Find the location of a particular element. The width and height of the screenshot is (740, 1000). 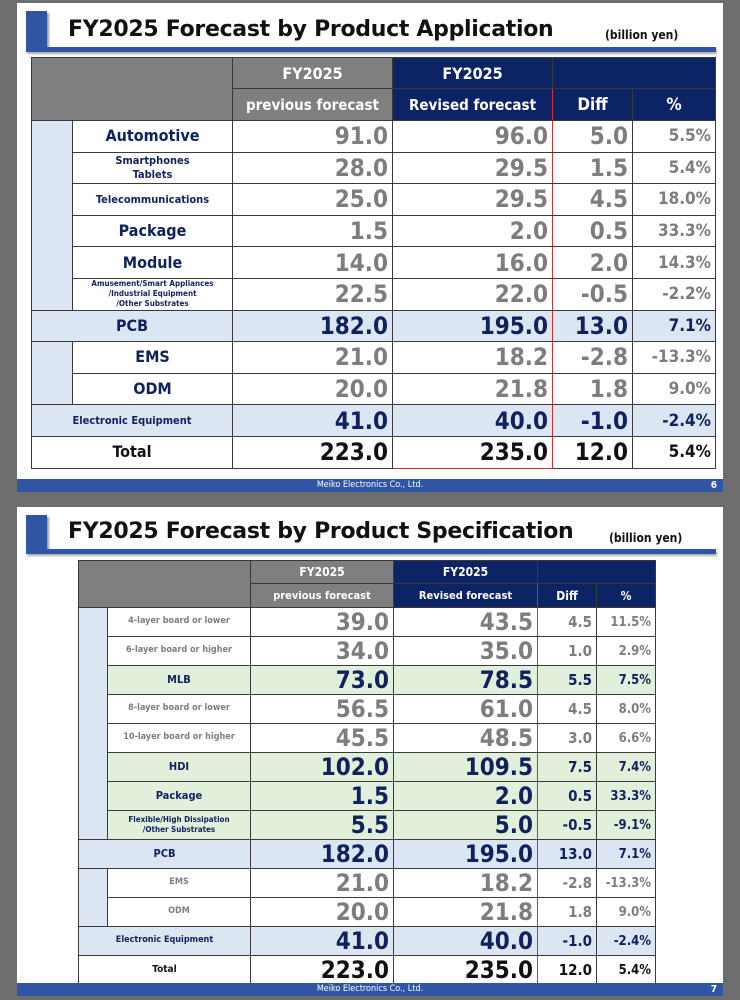

header-row: FY2025 FY2025 is located at coordinates (367, 584).